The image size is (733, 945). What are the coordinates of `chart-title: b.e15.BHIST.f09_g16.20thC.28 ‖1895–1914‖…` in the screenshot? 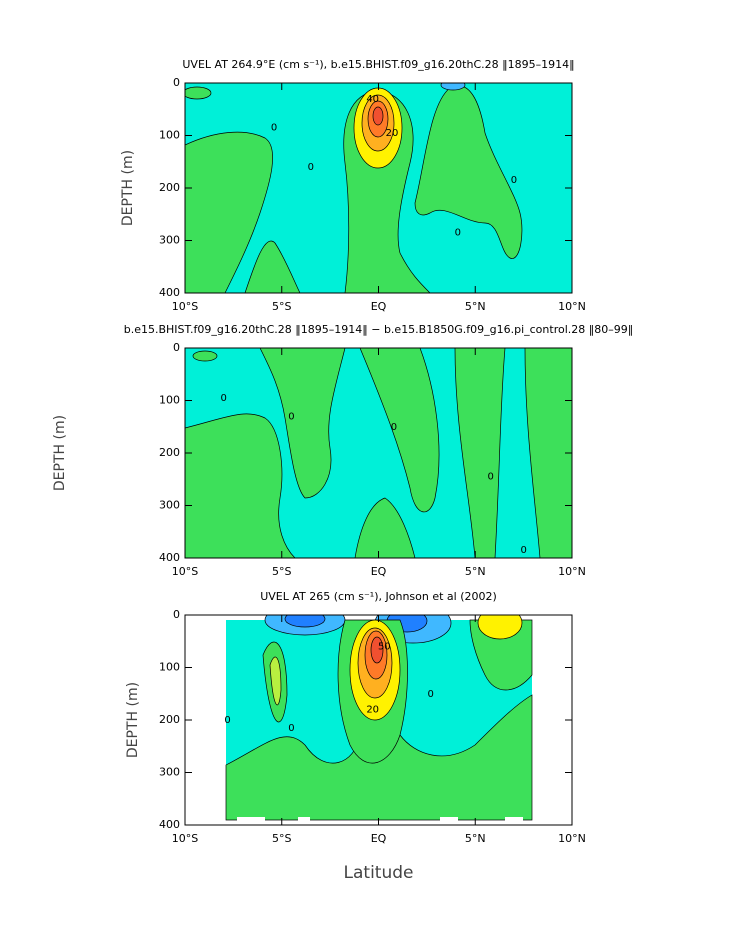 It's located at (379, 329).